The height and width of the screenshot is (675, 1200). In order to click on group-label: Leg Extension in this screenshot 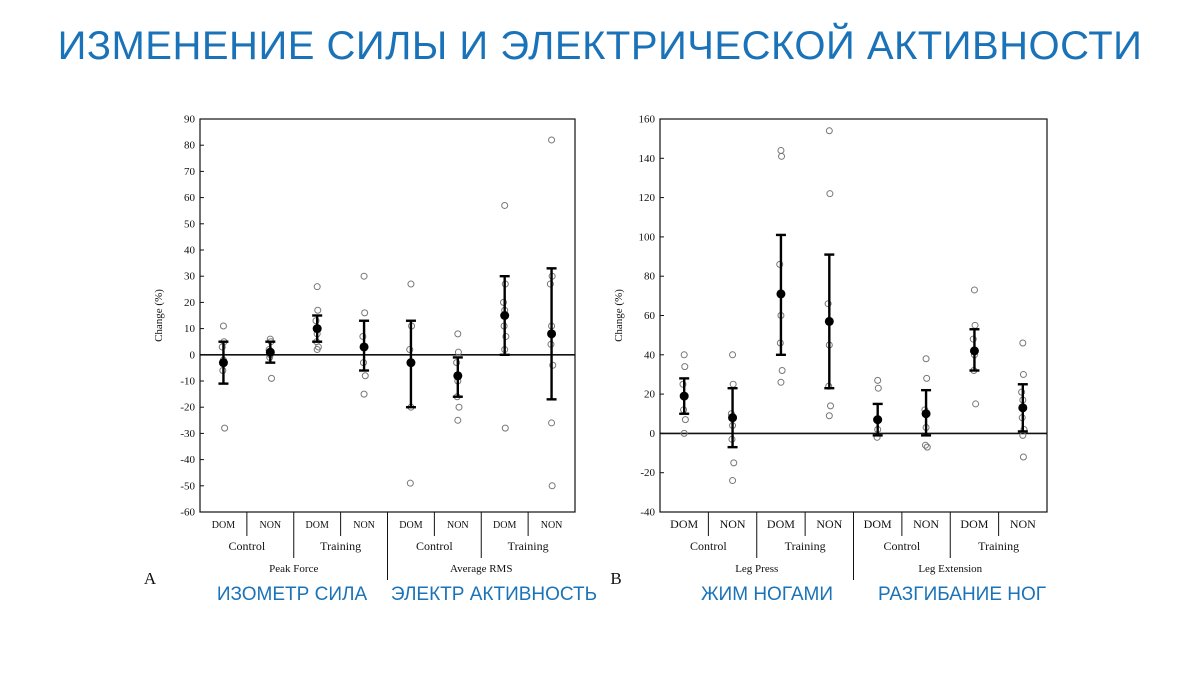, I will do `click(950, 569)`.